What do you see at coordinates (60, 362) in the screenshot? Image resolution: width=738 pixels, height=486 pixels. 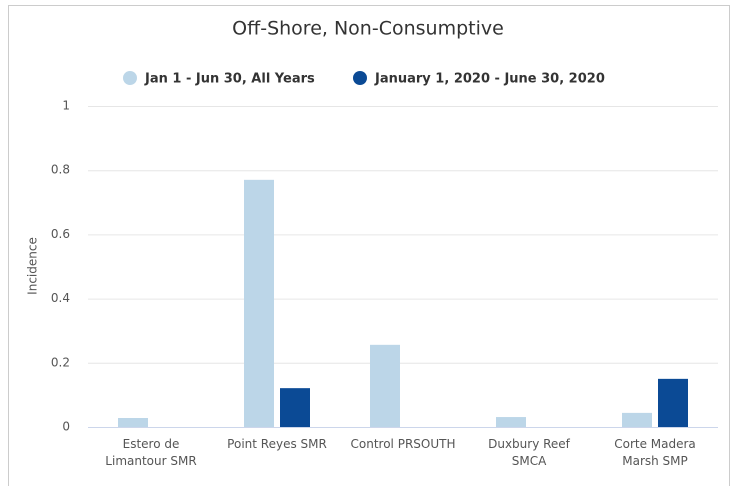 I see `y-tick-label: 0.2` at bounding box center [60, 362].